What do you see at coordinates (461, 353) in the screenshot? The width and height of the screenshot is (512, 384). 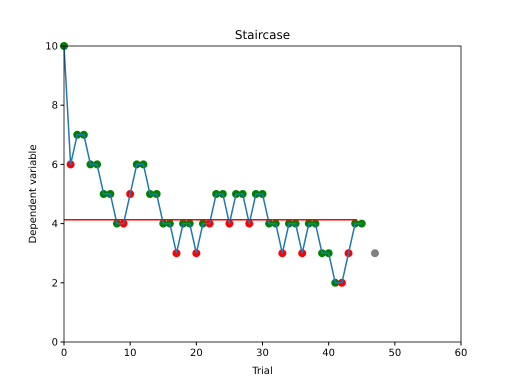 I see `x-tick-label: 60` at bounding box center [461, 353].